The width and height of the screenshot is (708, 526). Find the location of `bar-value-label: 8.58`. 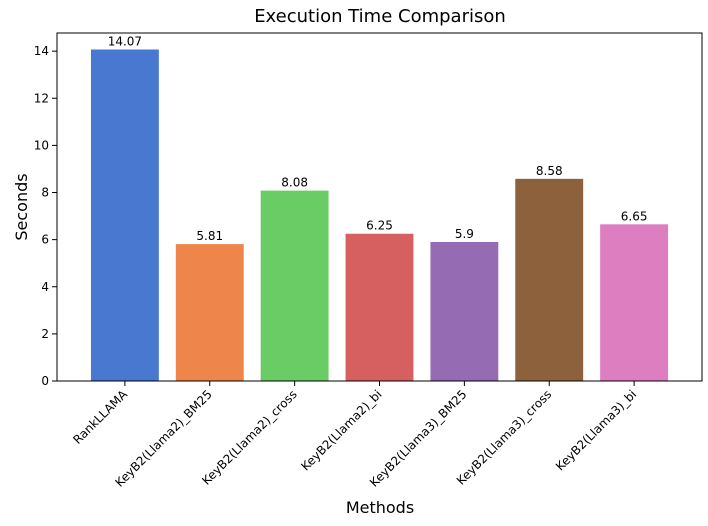

bar-value-label: 8.58 is located at coordinates (549, 171).